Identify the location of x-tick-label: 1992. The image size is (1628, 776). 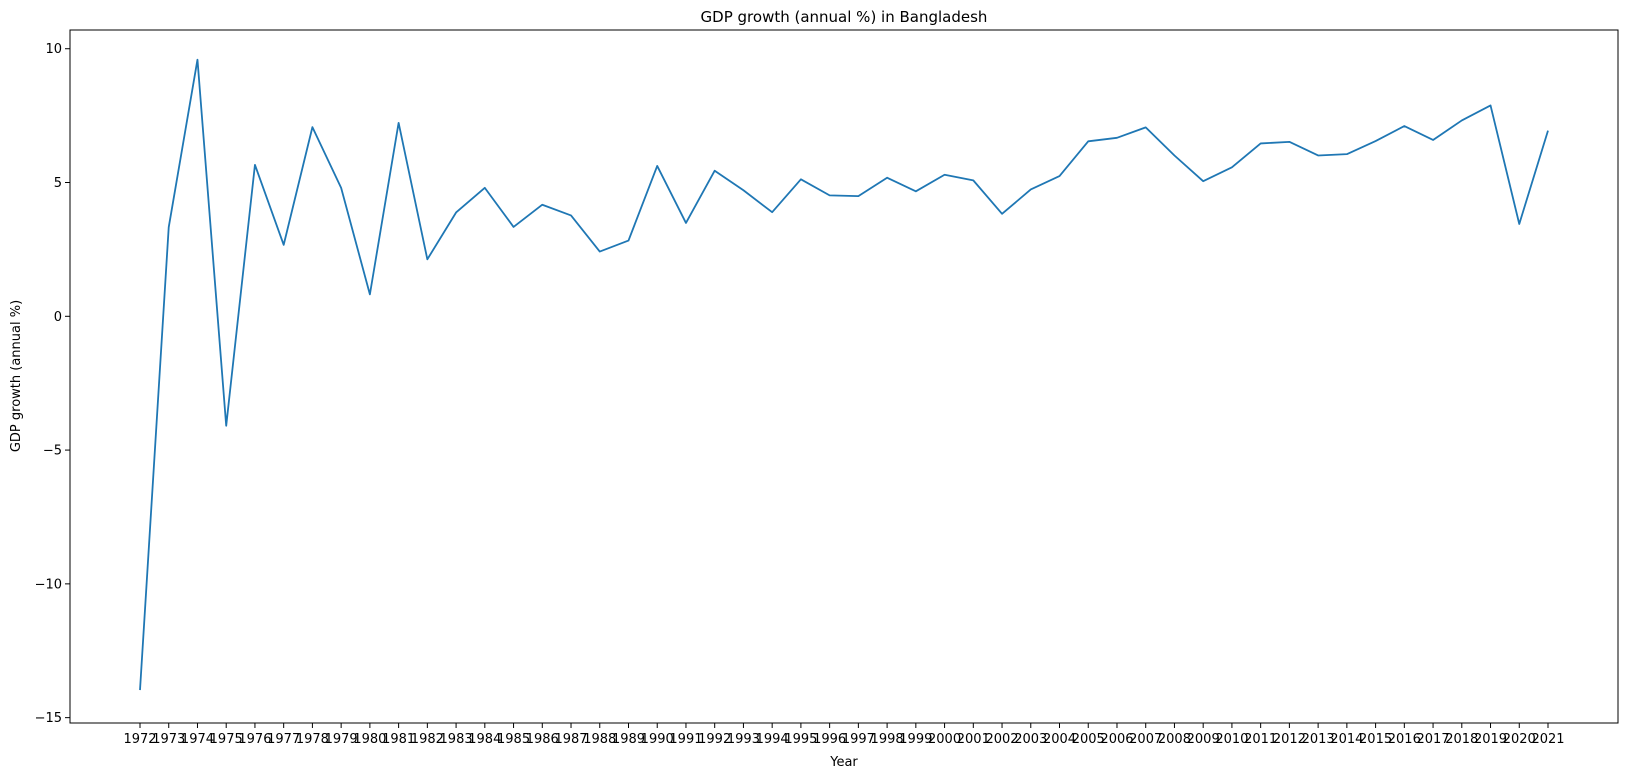
(714, 739).